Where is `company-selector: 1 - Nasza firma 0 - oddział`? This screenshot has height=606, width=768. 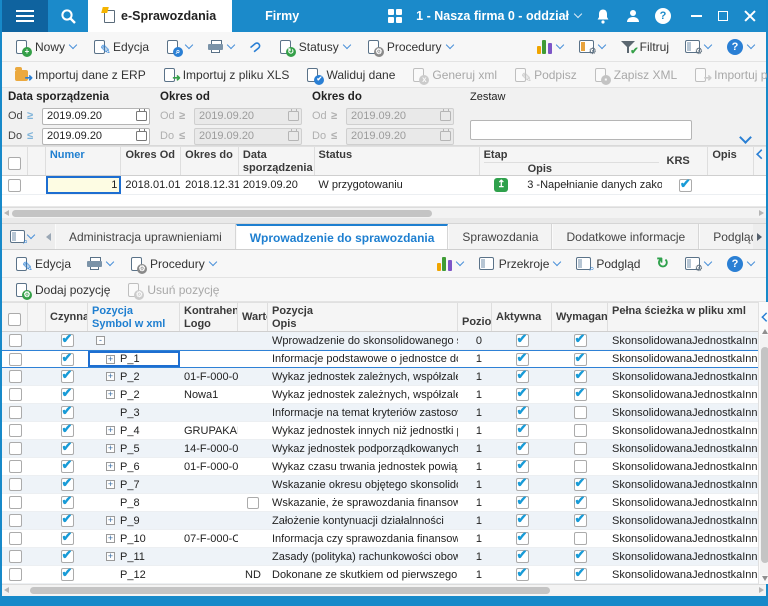
company-selector: 1 - Nasza firma 0 - oddział is located at coordinates (499, 16).